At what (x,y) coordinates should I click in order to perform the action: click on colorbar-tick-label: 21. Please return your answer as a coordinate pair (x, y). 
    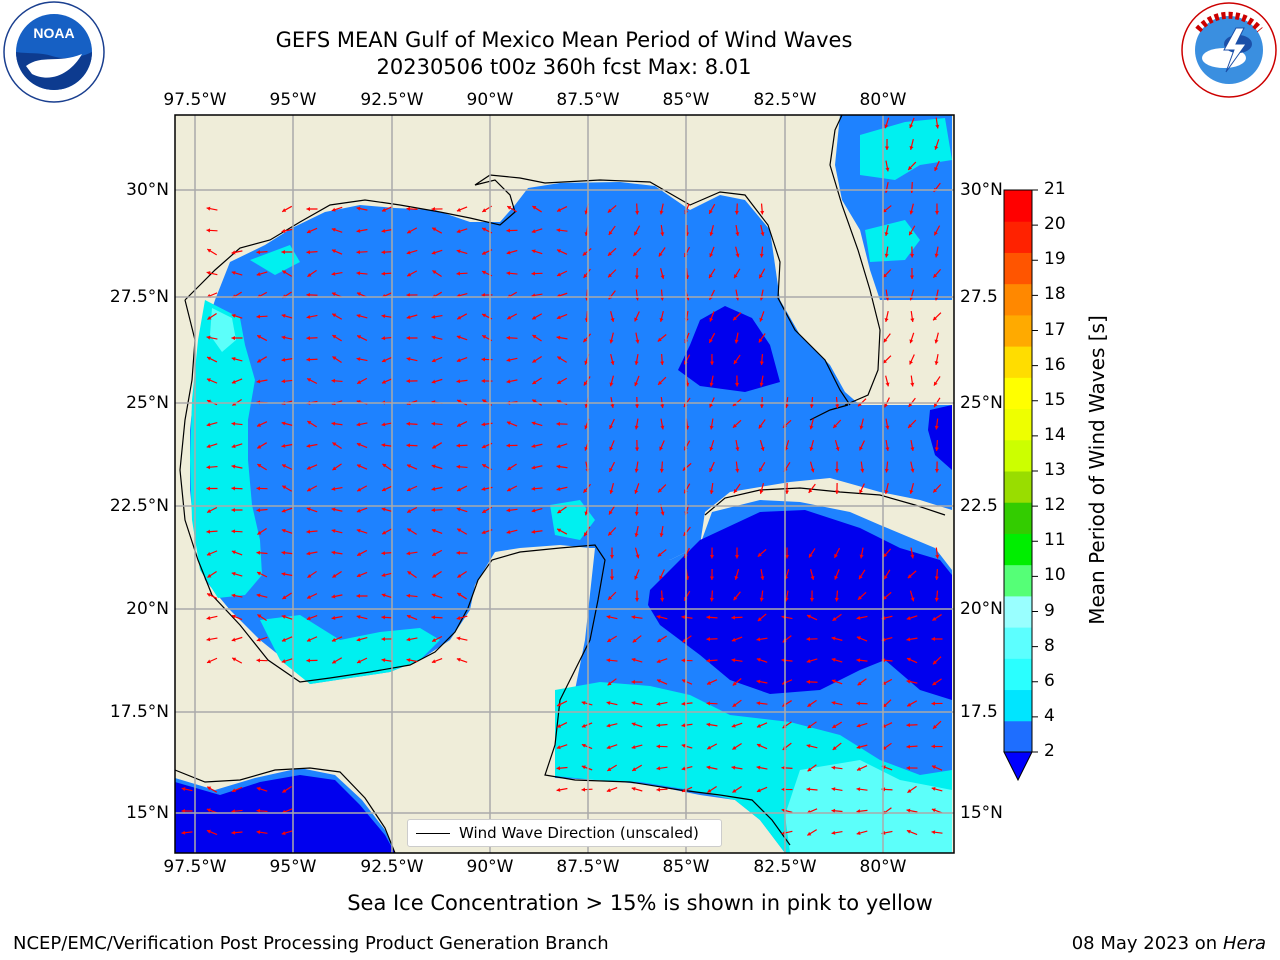
    Looking at the image, I should click on (1055, 189).